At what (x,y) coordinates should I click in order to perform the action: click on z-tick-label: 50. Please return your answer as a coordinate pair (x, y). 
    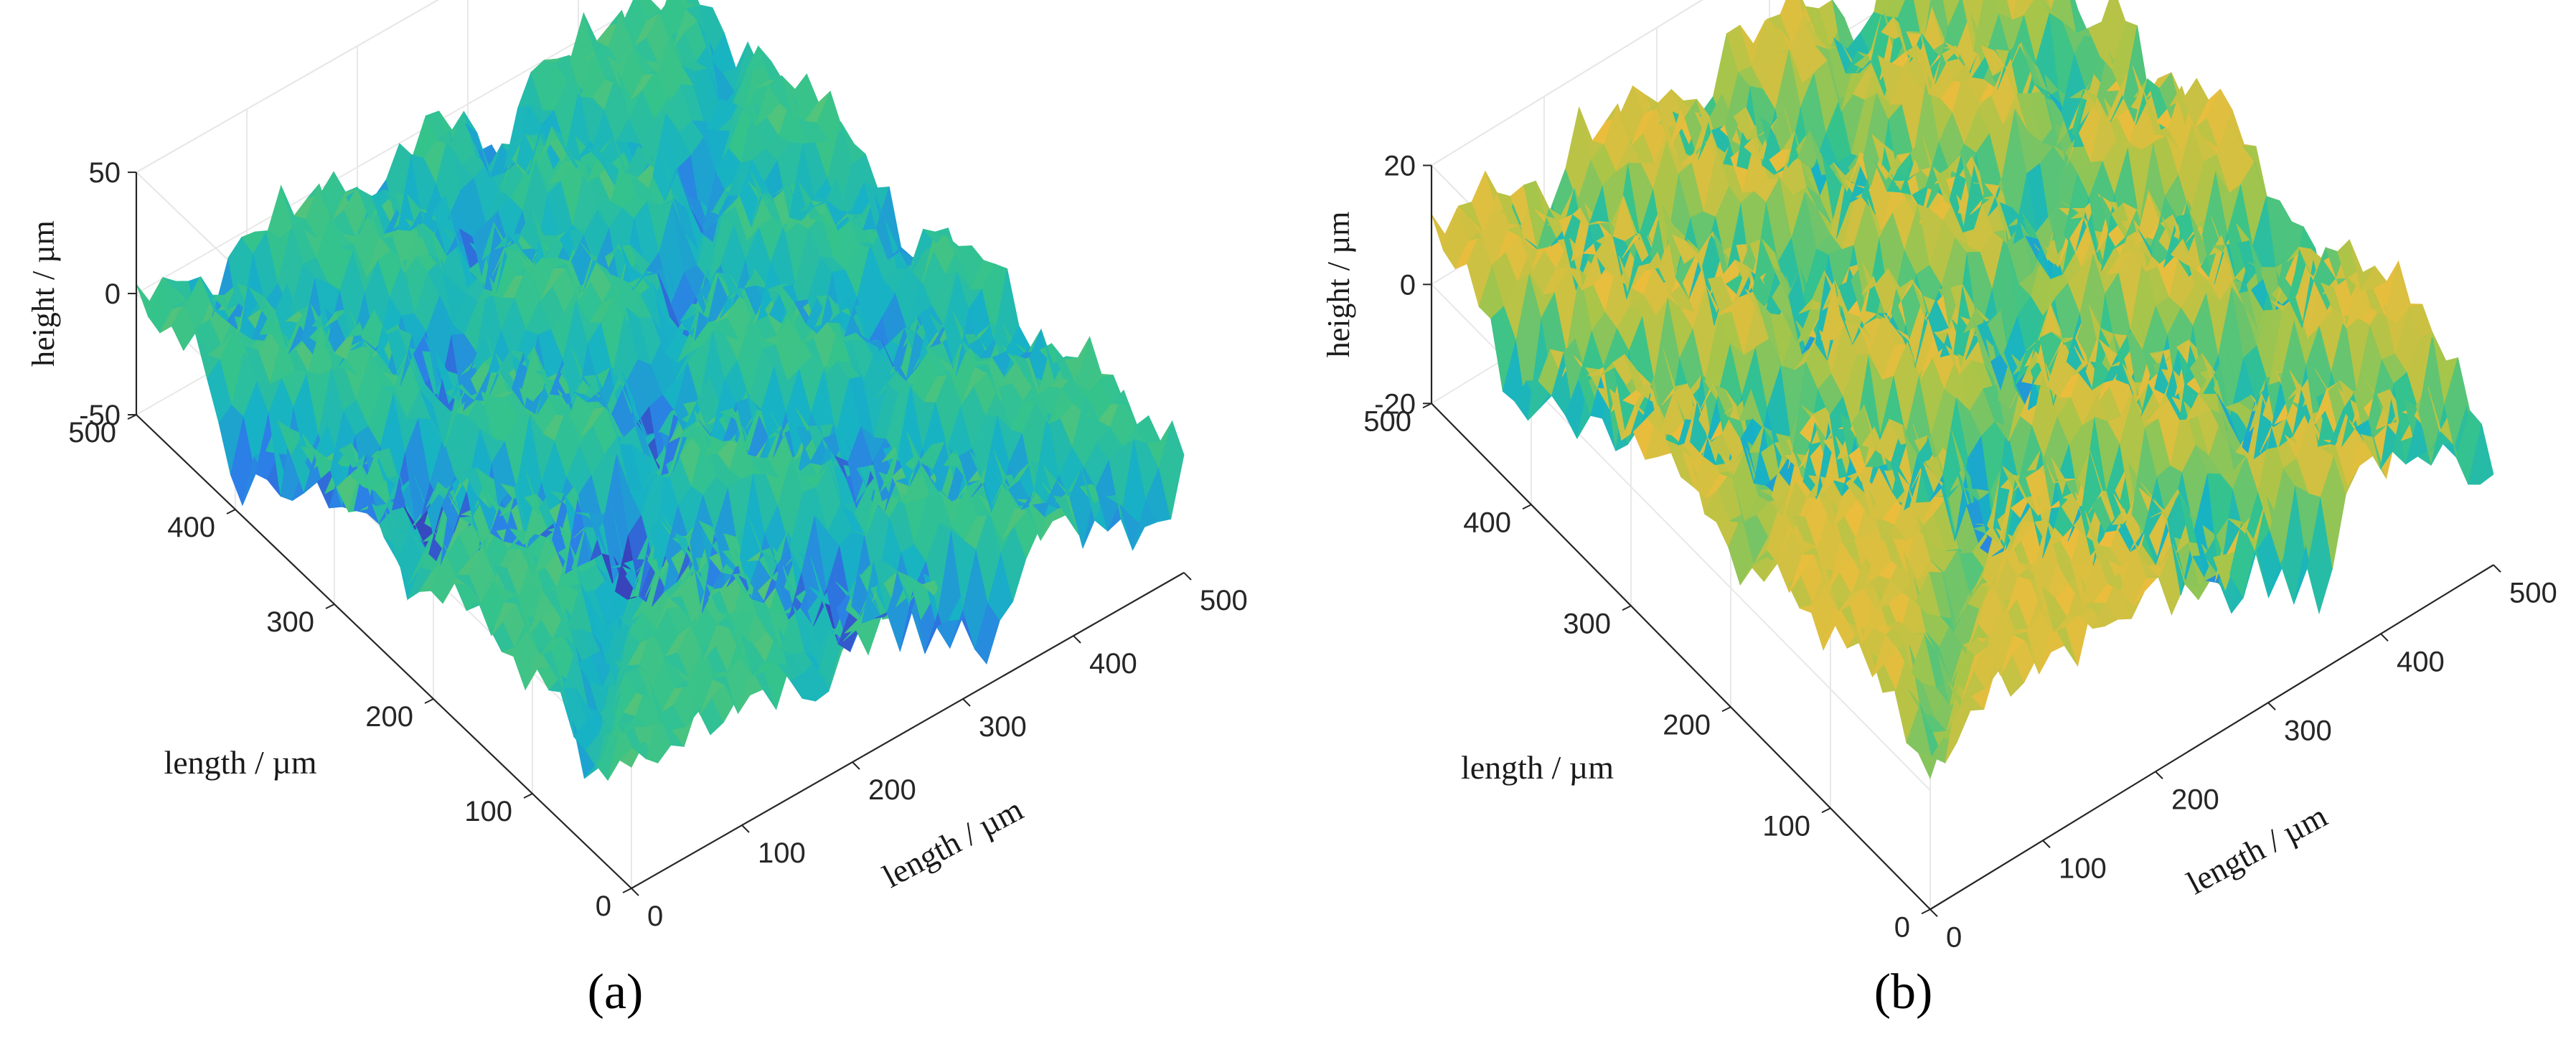
    Looking at the image, I should click on (105, 173).